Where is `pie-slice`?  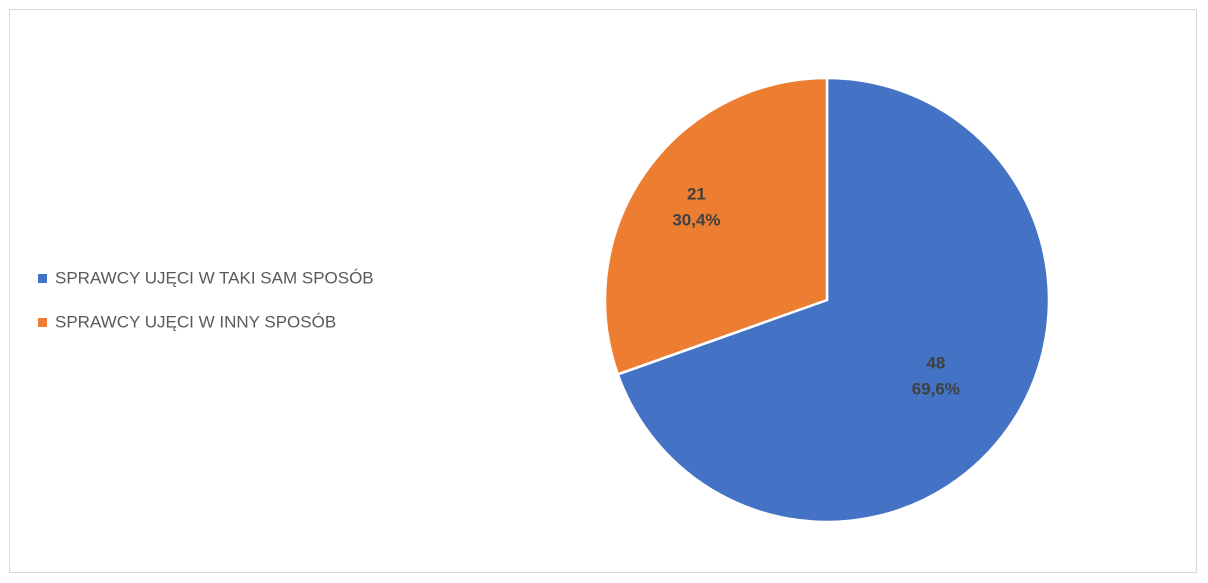
pie-slice is located at coordinates (716, 226).